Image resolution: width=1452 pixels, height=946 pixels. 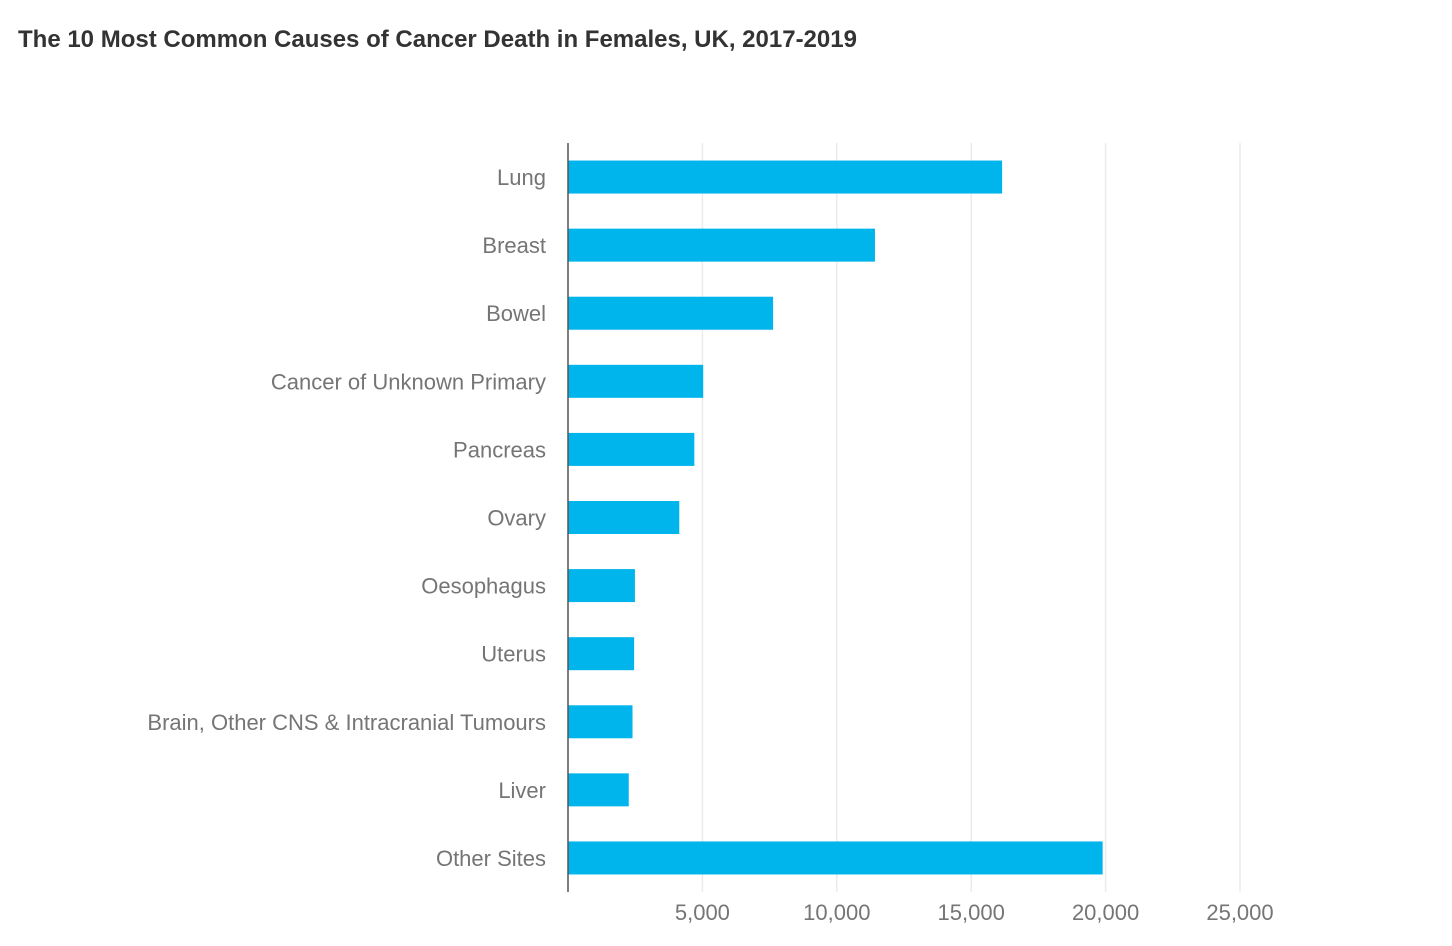 I want to click on x-tick-label: 25,000, so click(x=1239, y=912).